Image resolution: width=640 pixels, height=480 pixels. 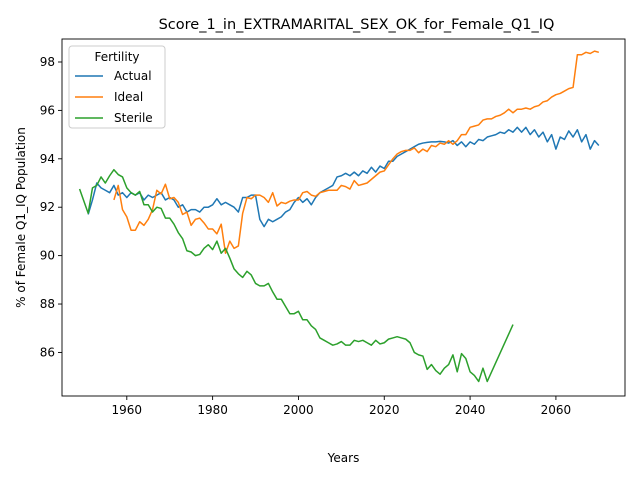 I want to click on y-axis-label: % of Female Q1_IQ Population, so click(x=21, y=217).